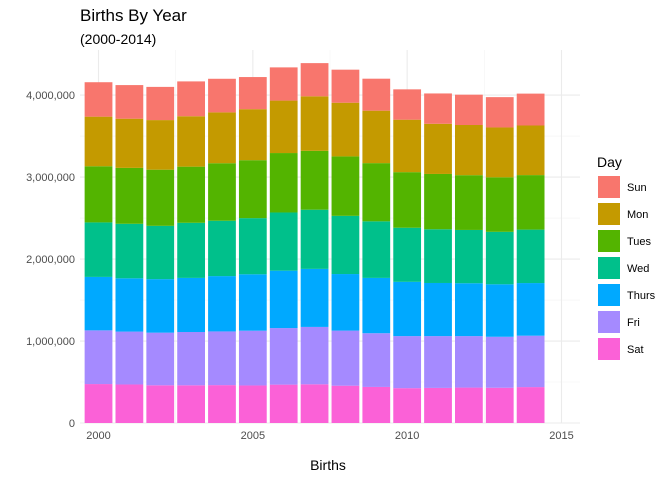 This screenshot has width=672, height=480. Describe the element at coordinates (283, 84) in the screenshot. I see `bar-segment-sun-2006` at that location.